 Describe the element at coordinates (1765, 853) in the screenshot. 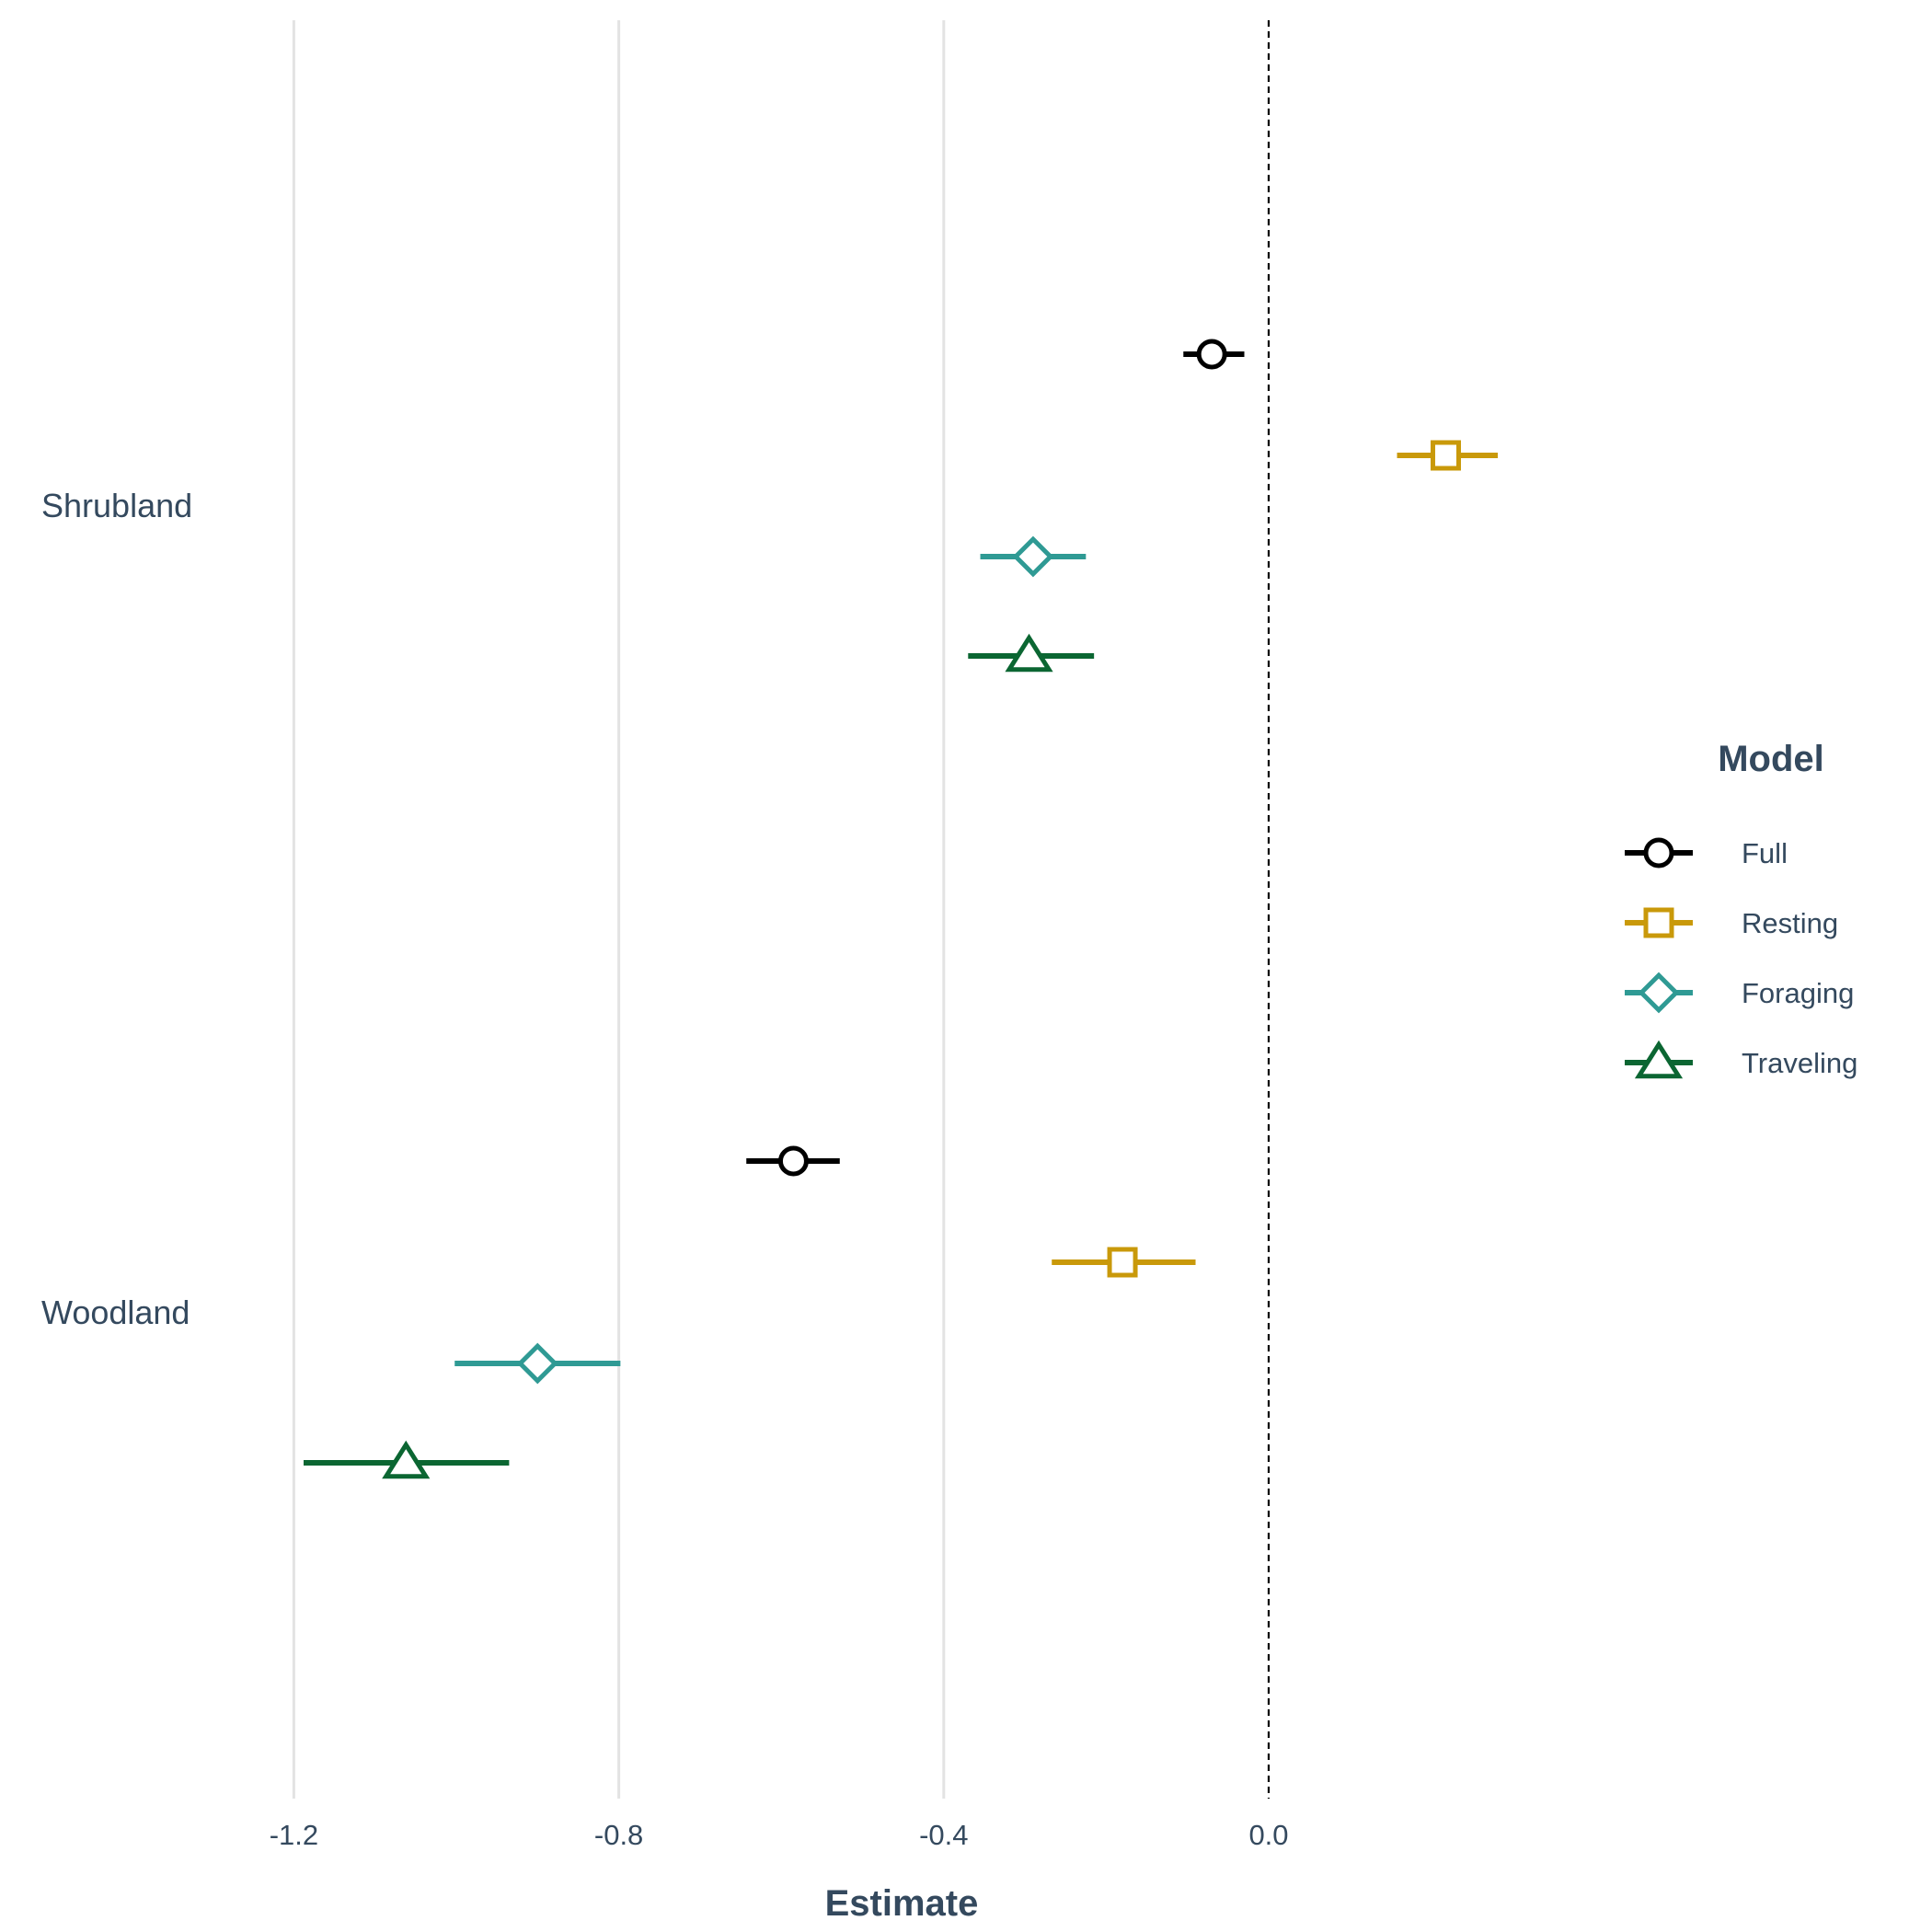

I see `legend-label: Full` at that location.